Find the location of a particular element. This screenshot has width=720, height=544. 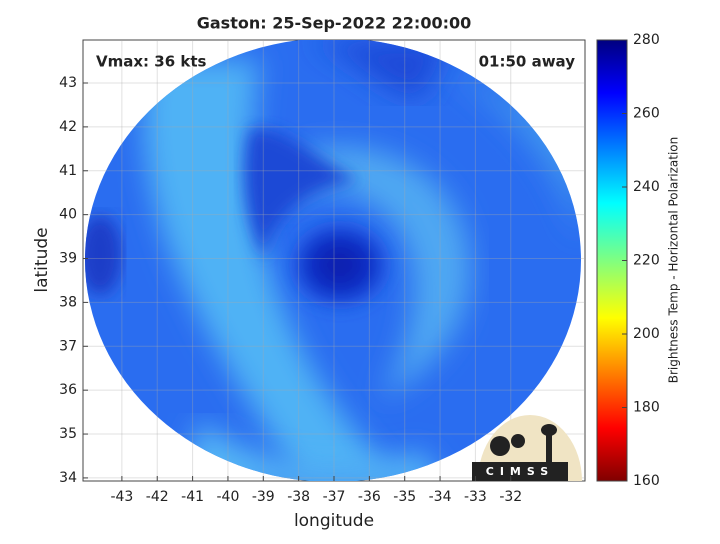

colorbar-tick-label: 260 is located at coordinates (646, 114).